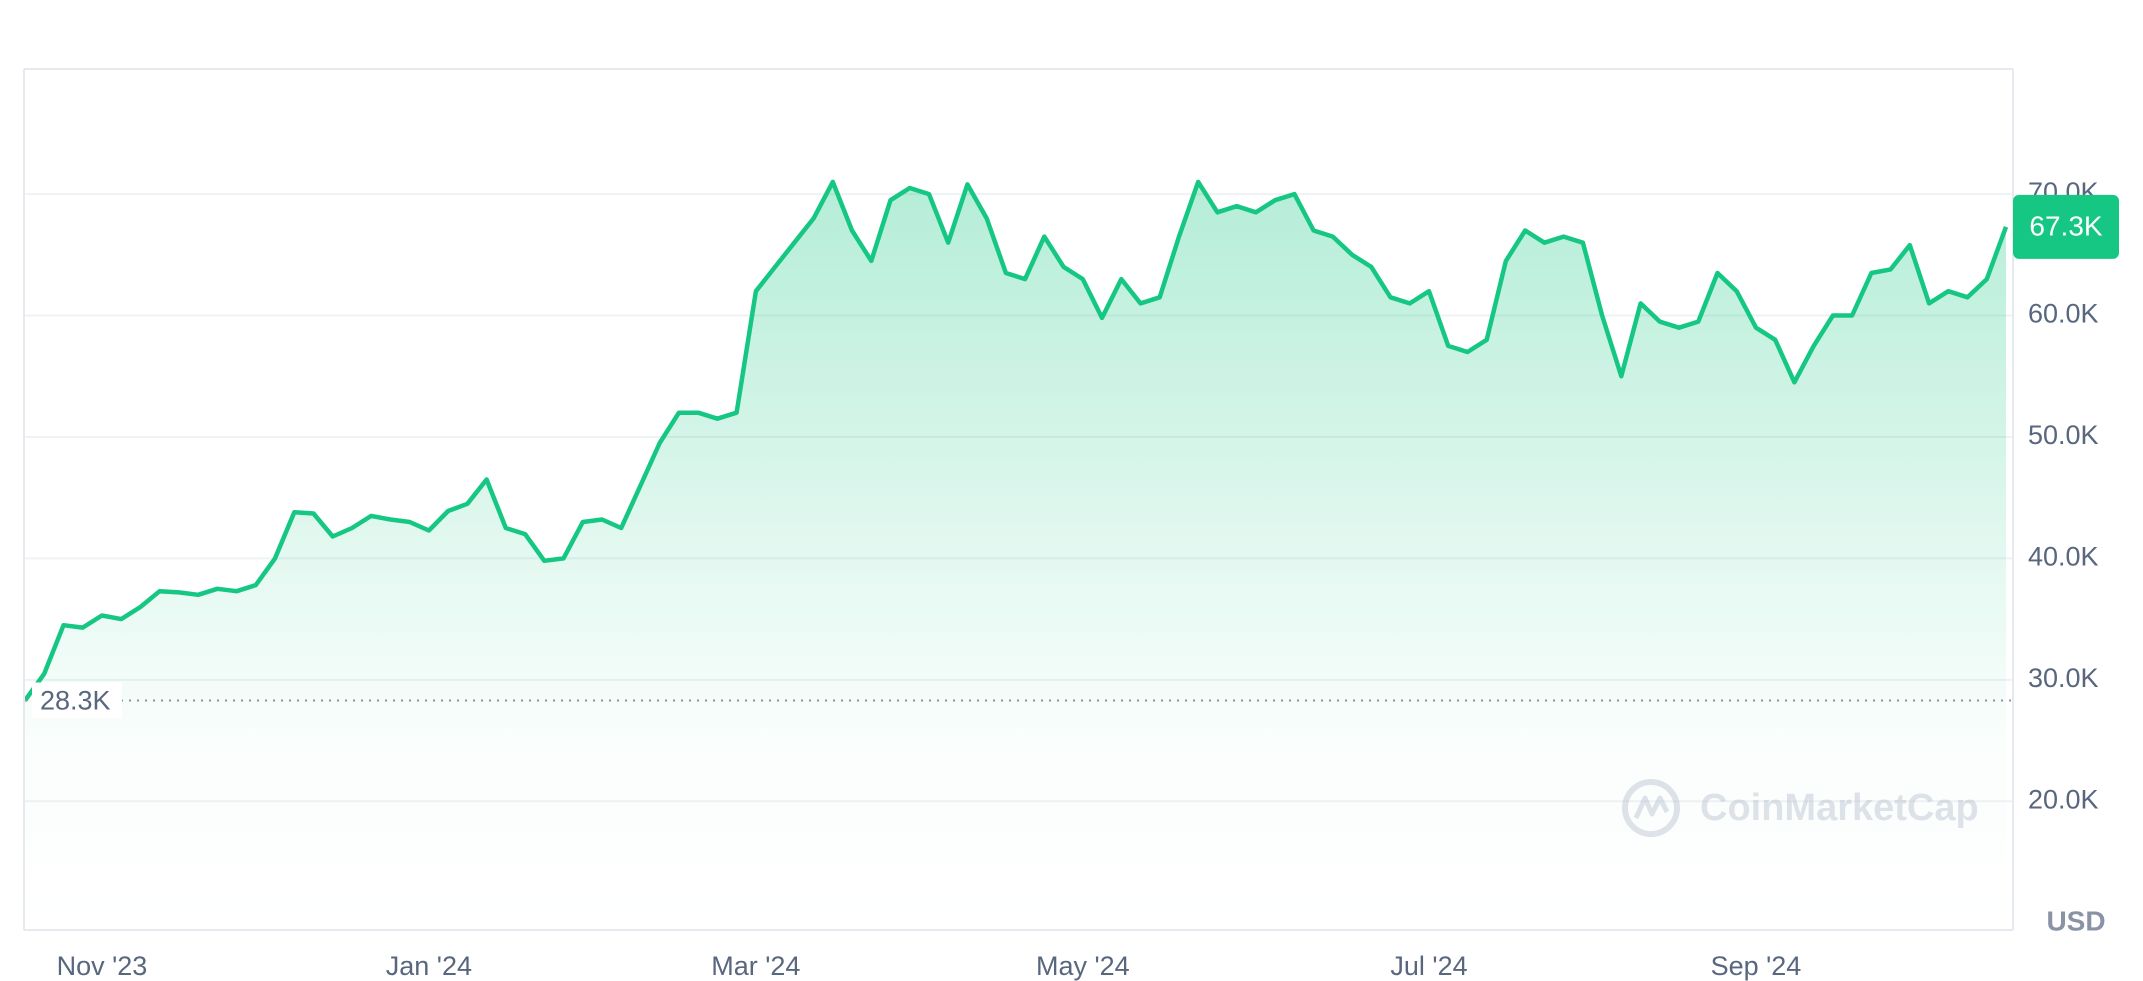  I want to click on watermark: CoinMarketCap, so click(1800, 808).